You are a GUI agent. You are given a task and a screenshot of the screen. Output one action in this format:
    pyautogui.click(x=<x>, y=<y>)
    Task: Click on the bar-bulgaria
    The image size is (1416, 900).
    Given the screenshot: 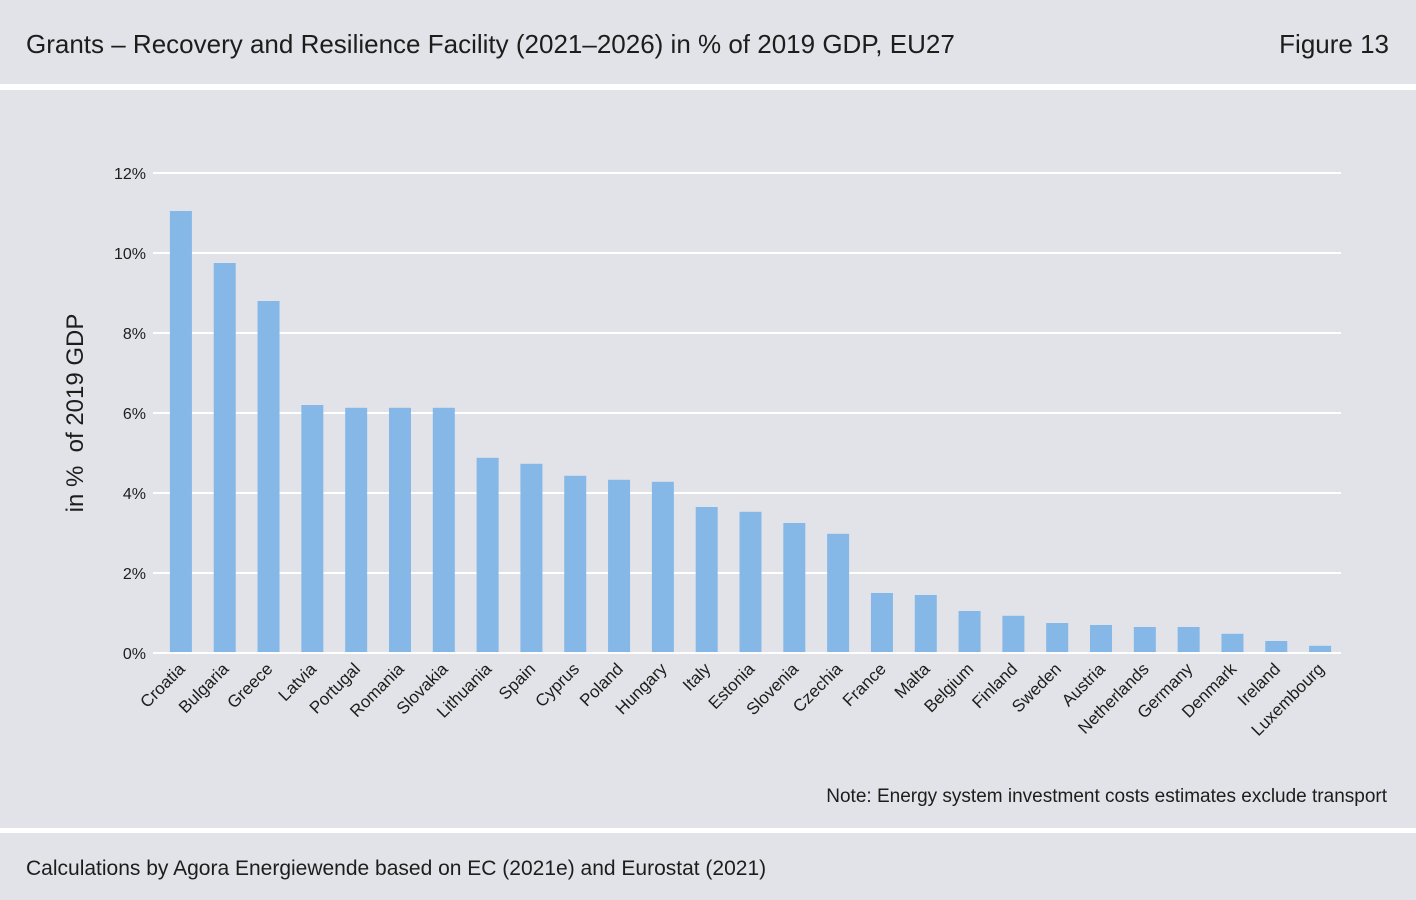 What is the action you would take?
    pyautogui.click(x=224, y=457)
    